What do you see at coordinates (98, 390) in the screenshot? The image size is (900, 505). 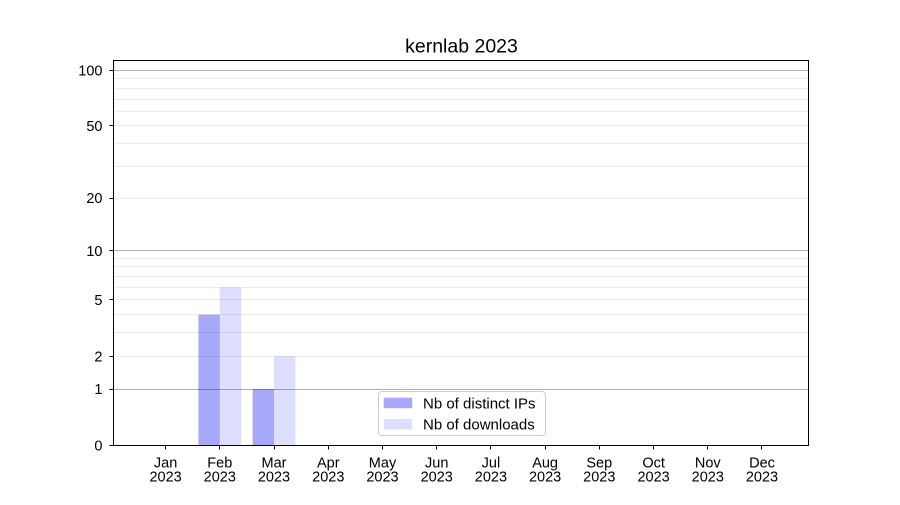 I see `svg-text: 1` at bounding box center [98, 390].